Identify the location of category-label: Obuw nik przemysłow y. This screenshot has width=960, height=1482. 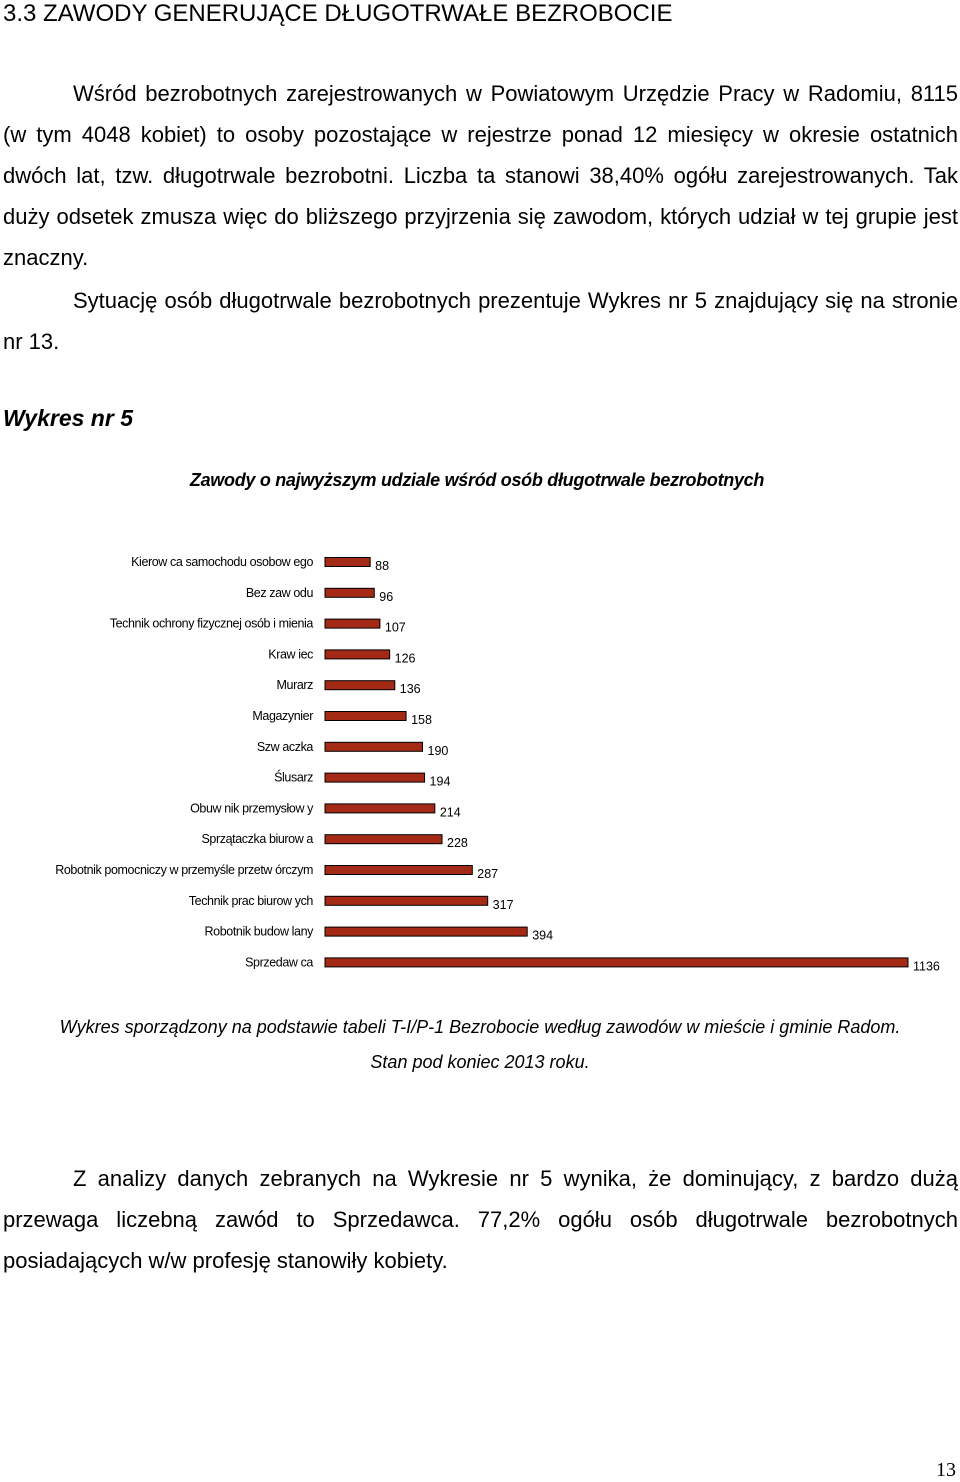
(252, 808).